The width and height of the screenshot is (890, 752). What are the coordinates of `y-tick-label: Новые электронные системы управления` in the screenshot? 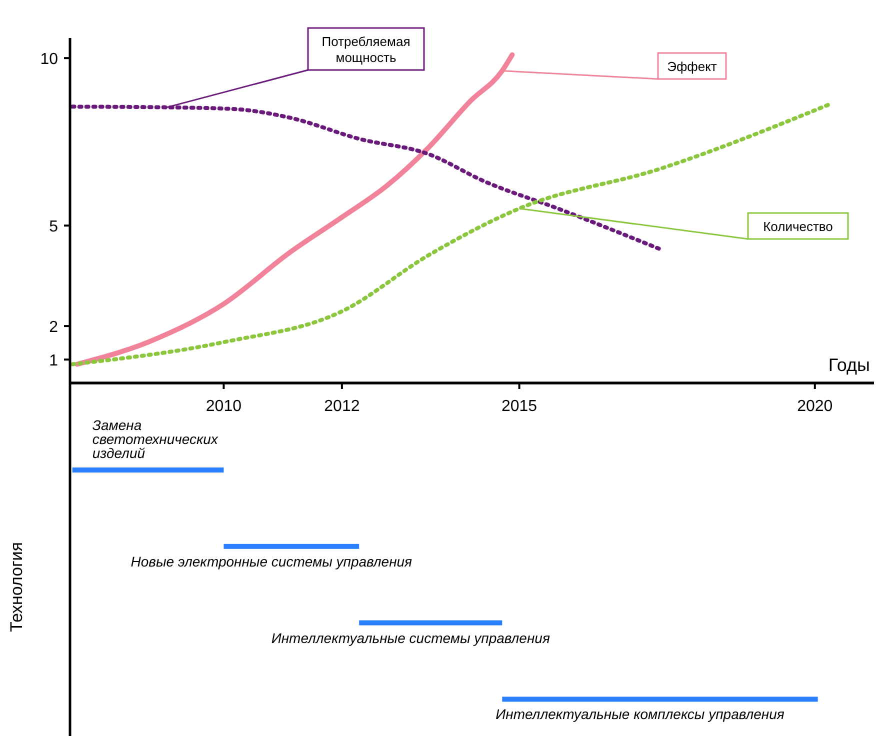 It's located at (271, 561).